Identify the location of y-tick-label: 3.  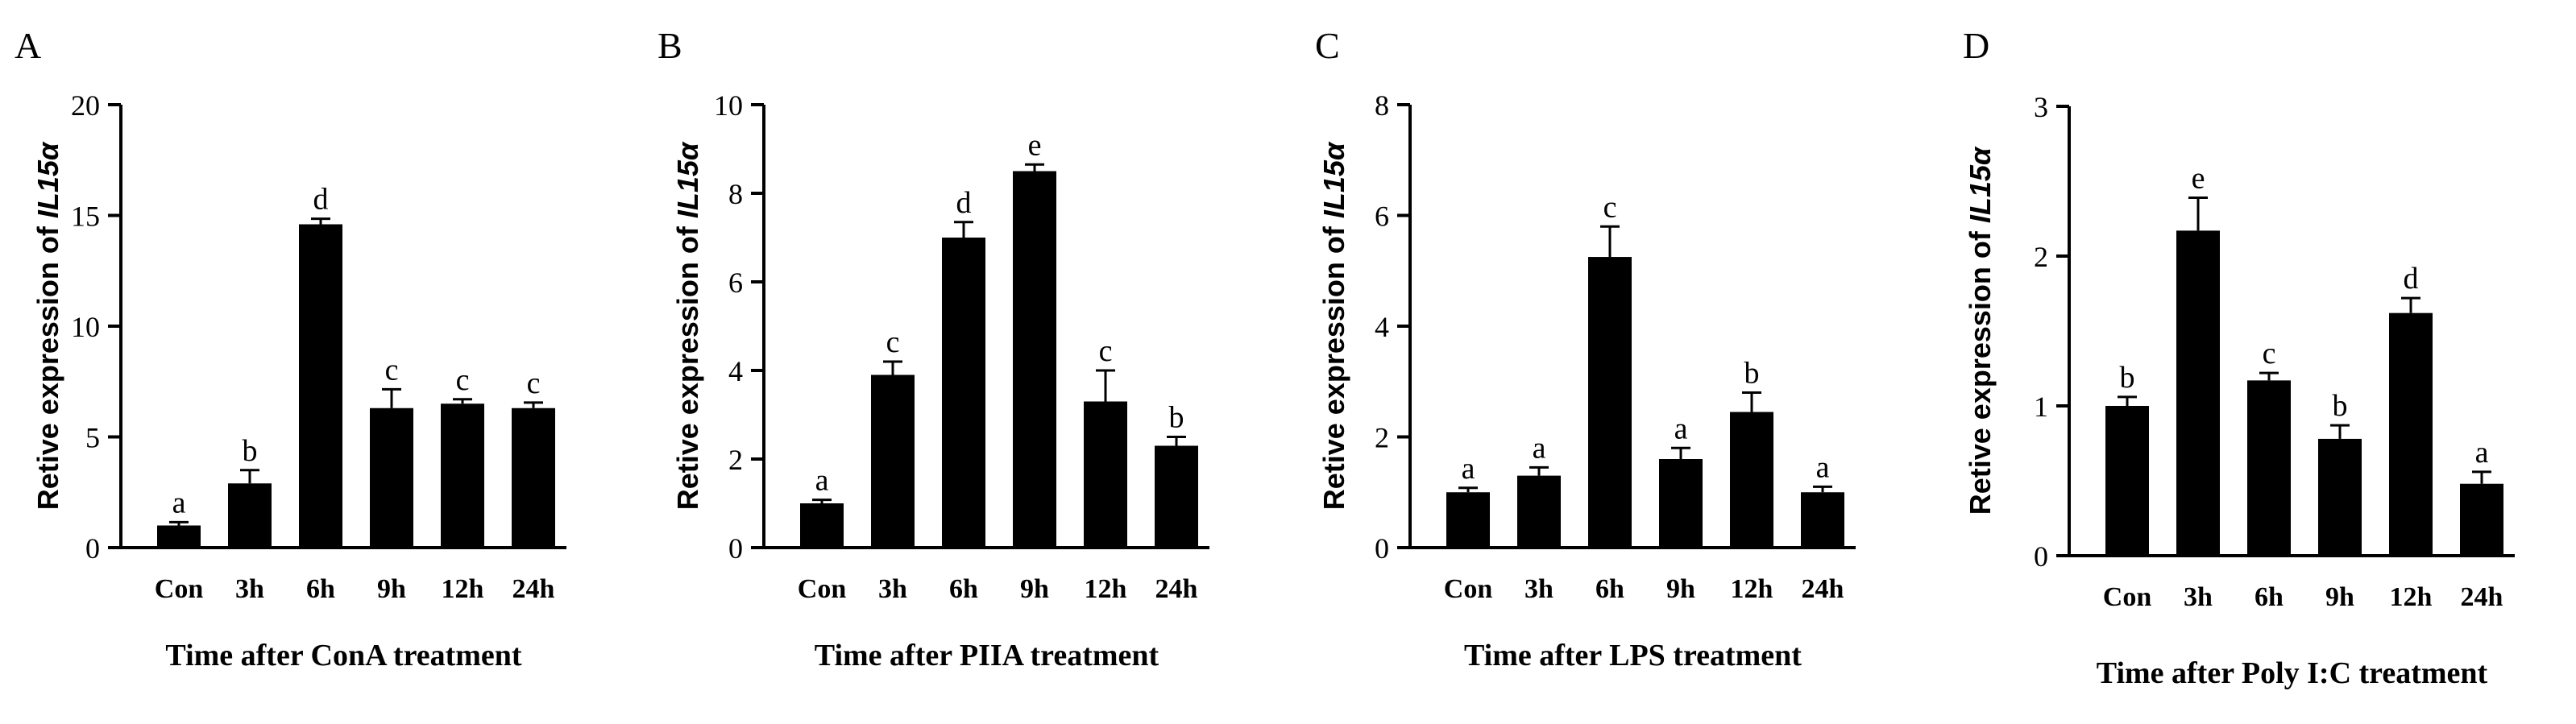
(2041, 107).